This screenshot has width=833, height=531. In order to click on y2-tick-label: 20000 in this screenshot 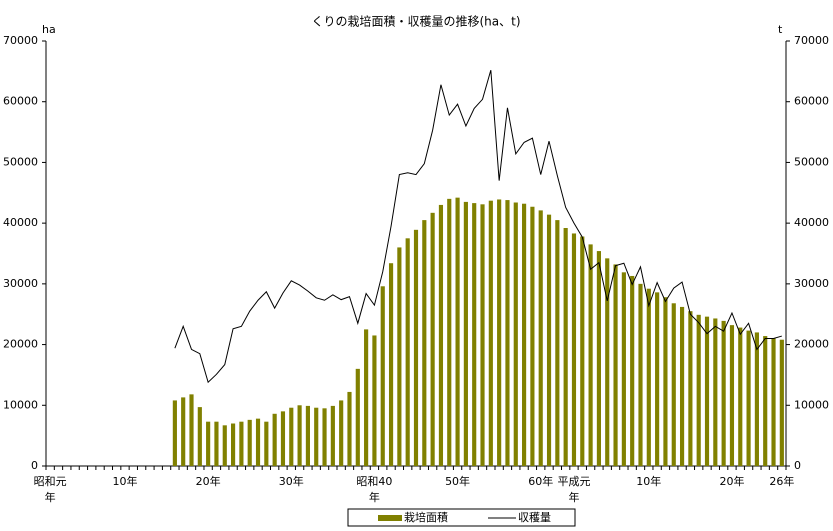, I will do `click(811, 344)`.